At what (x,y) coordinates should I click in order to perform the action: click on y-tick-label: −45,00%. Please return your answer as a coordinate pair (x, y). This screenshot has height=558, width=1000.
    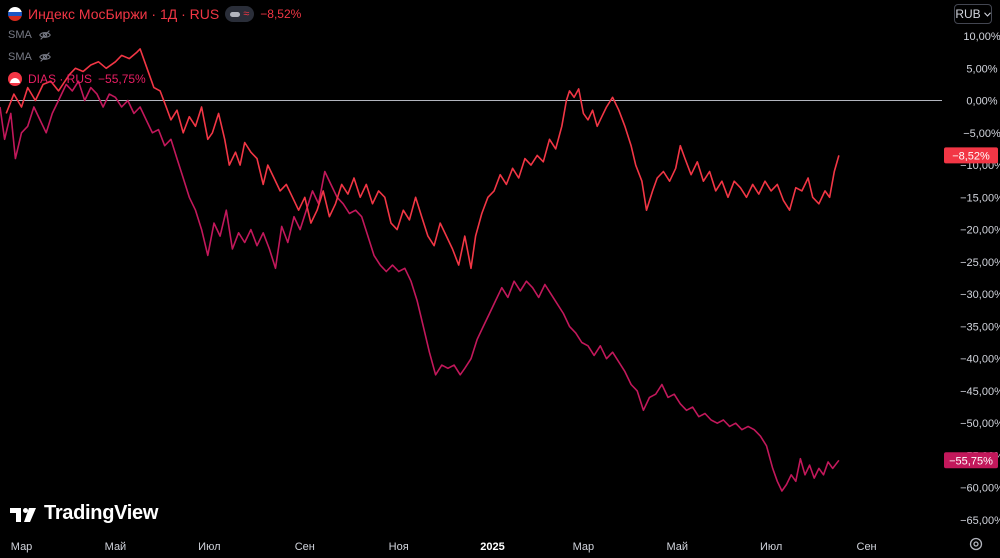
    Looking at the image, I should click on (980, 392).